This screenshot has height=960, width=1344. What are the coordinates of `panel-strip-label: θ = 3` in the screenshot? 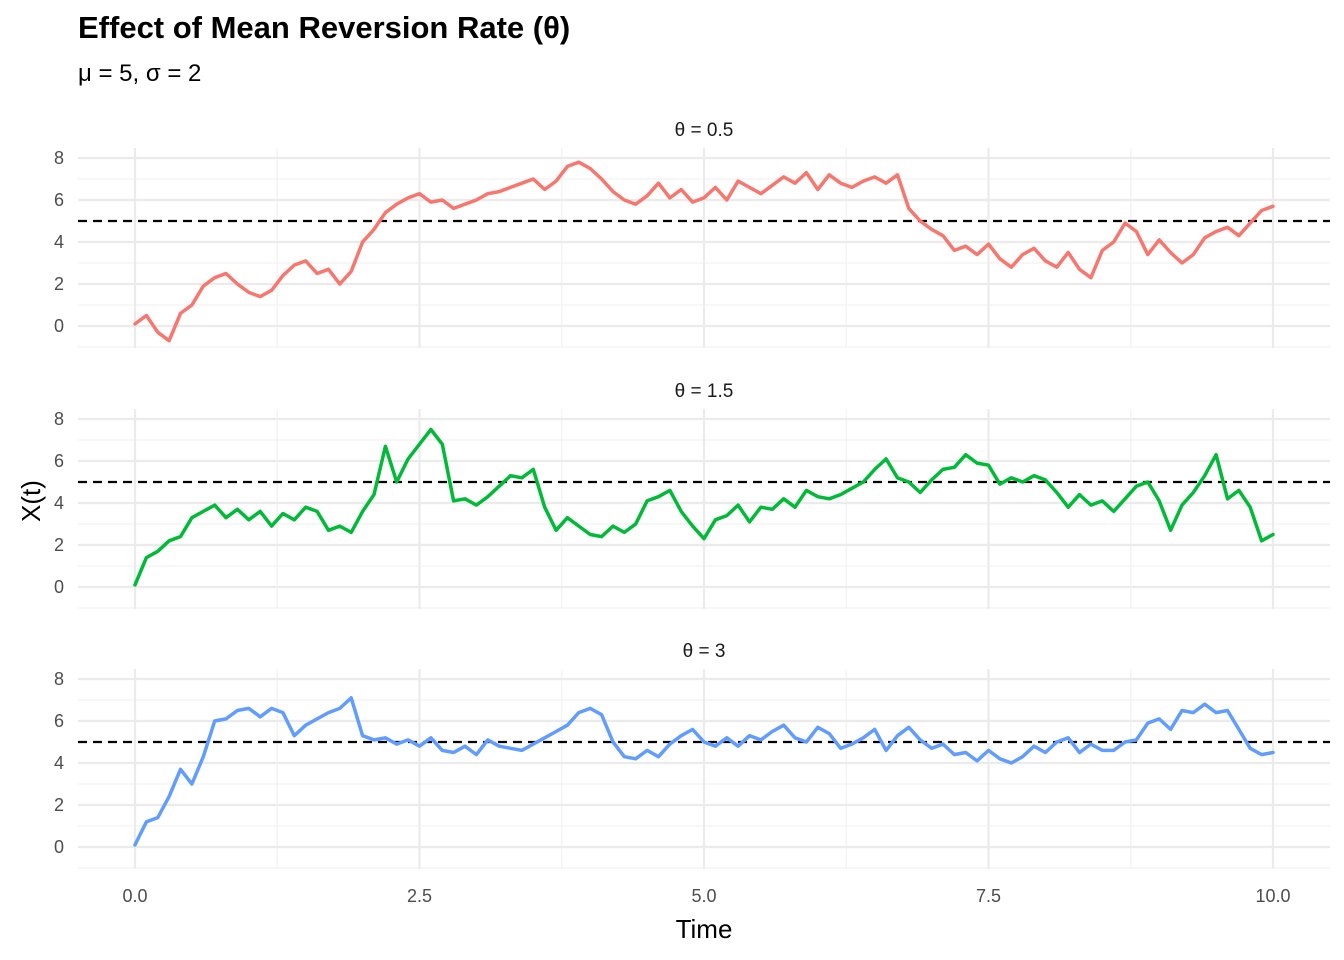 It's located at (704, 651).